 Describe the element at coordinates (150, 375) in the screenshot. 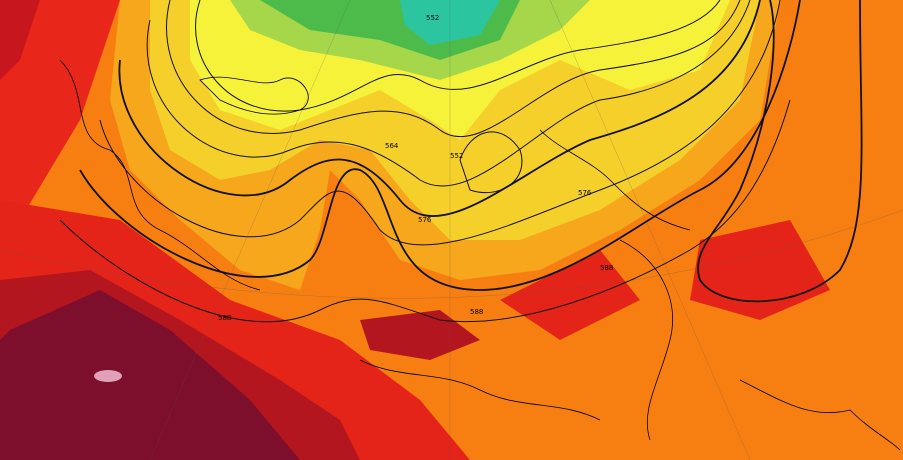

I see `very-hot-region` at that location.